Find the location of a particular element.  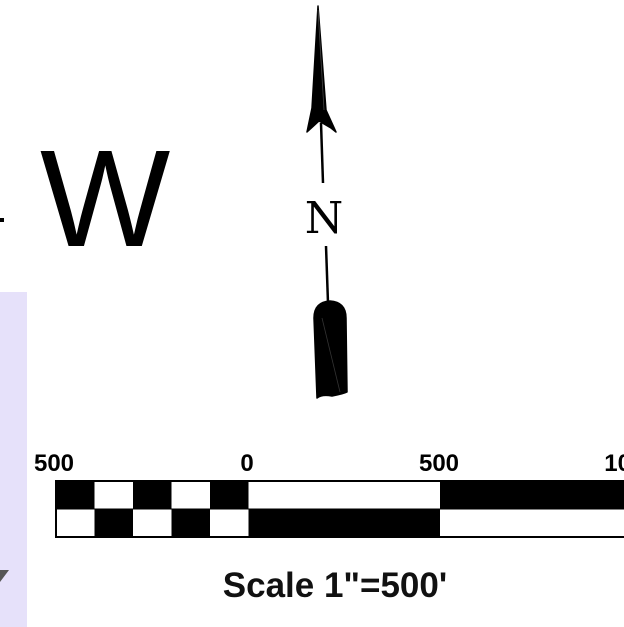

scale-bar: 500 0 500 1000 is located at coordinates (329, 494).